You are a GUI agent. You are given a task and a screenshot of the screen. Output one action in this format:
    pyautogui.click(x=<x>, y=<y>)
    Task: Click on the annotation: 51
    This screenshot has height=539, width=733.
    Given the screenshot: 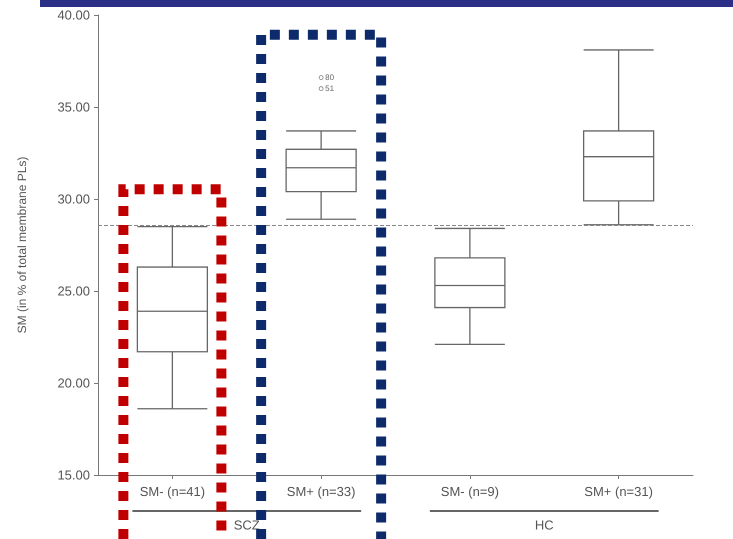 What is the action you would take?
    pyautogui.click(x=330, y=89)
    